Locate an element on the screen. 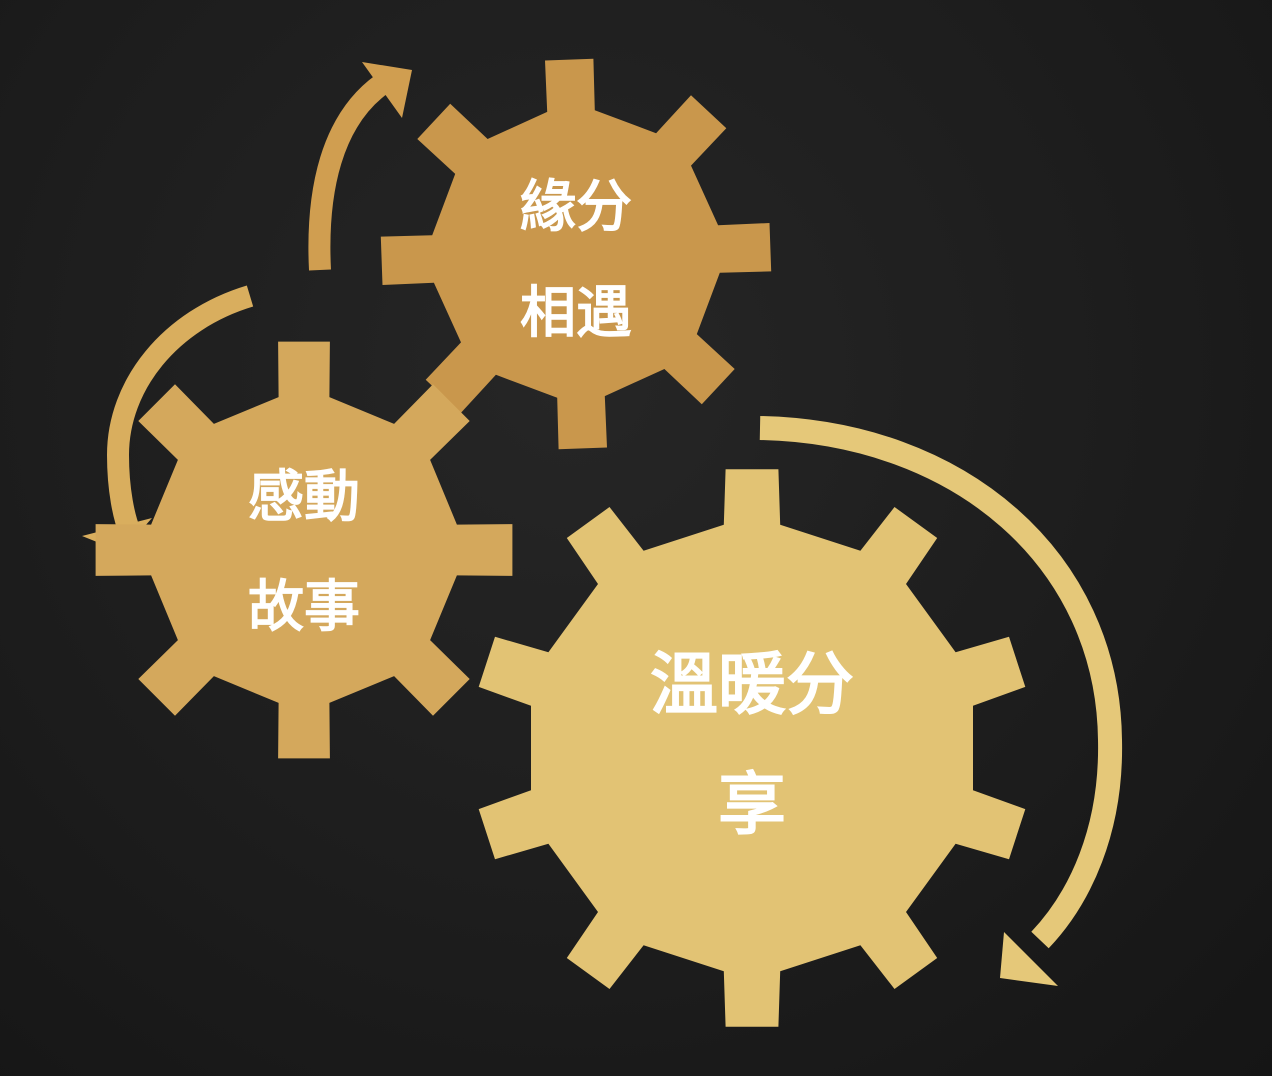 This screenshot has width=1272, height=1076. gear-icon-top is located at coordinates (576, 254).